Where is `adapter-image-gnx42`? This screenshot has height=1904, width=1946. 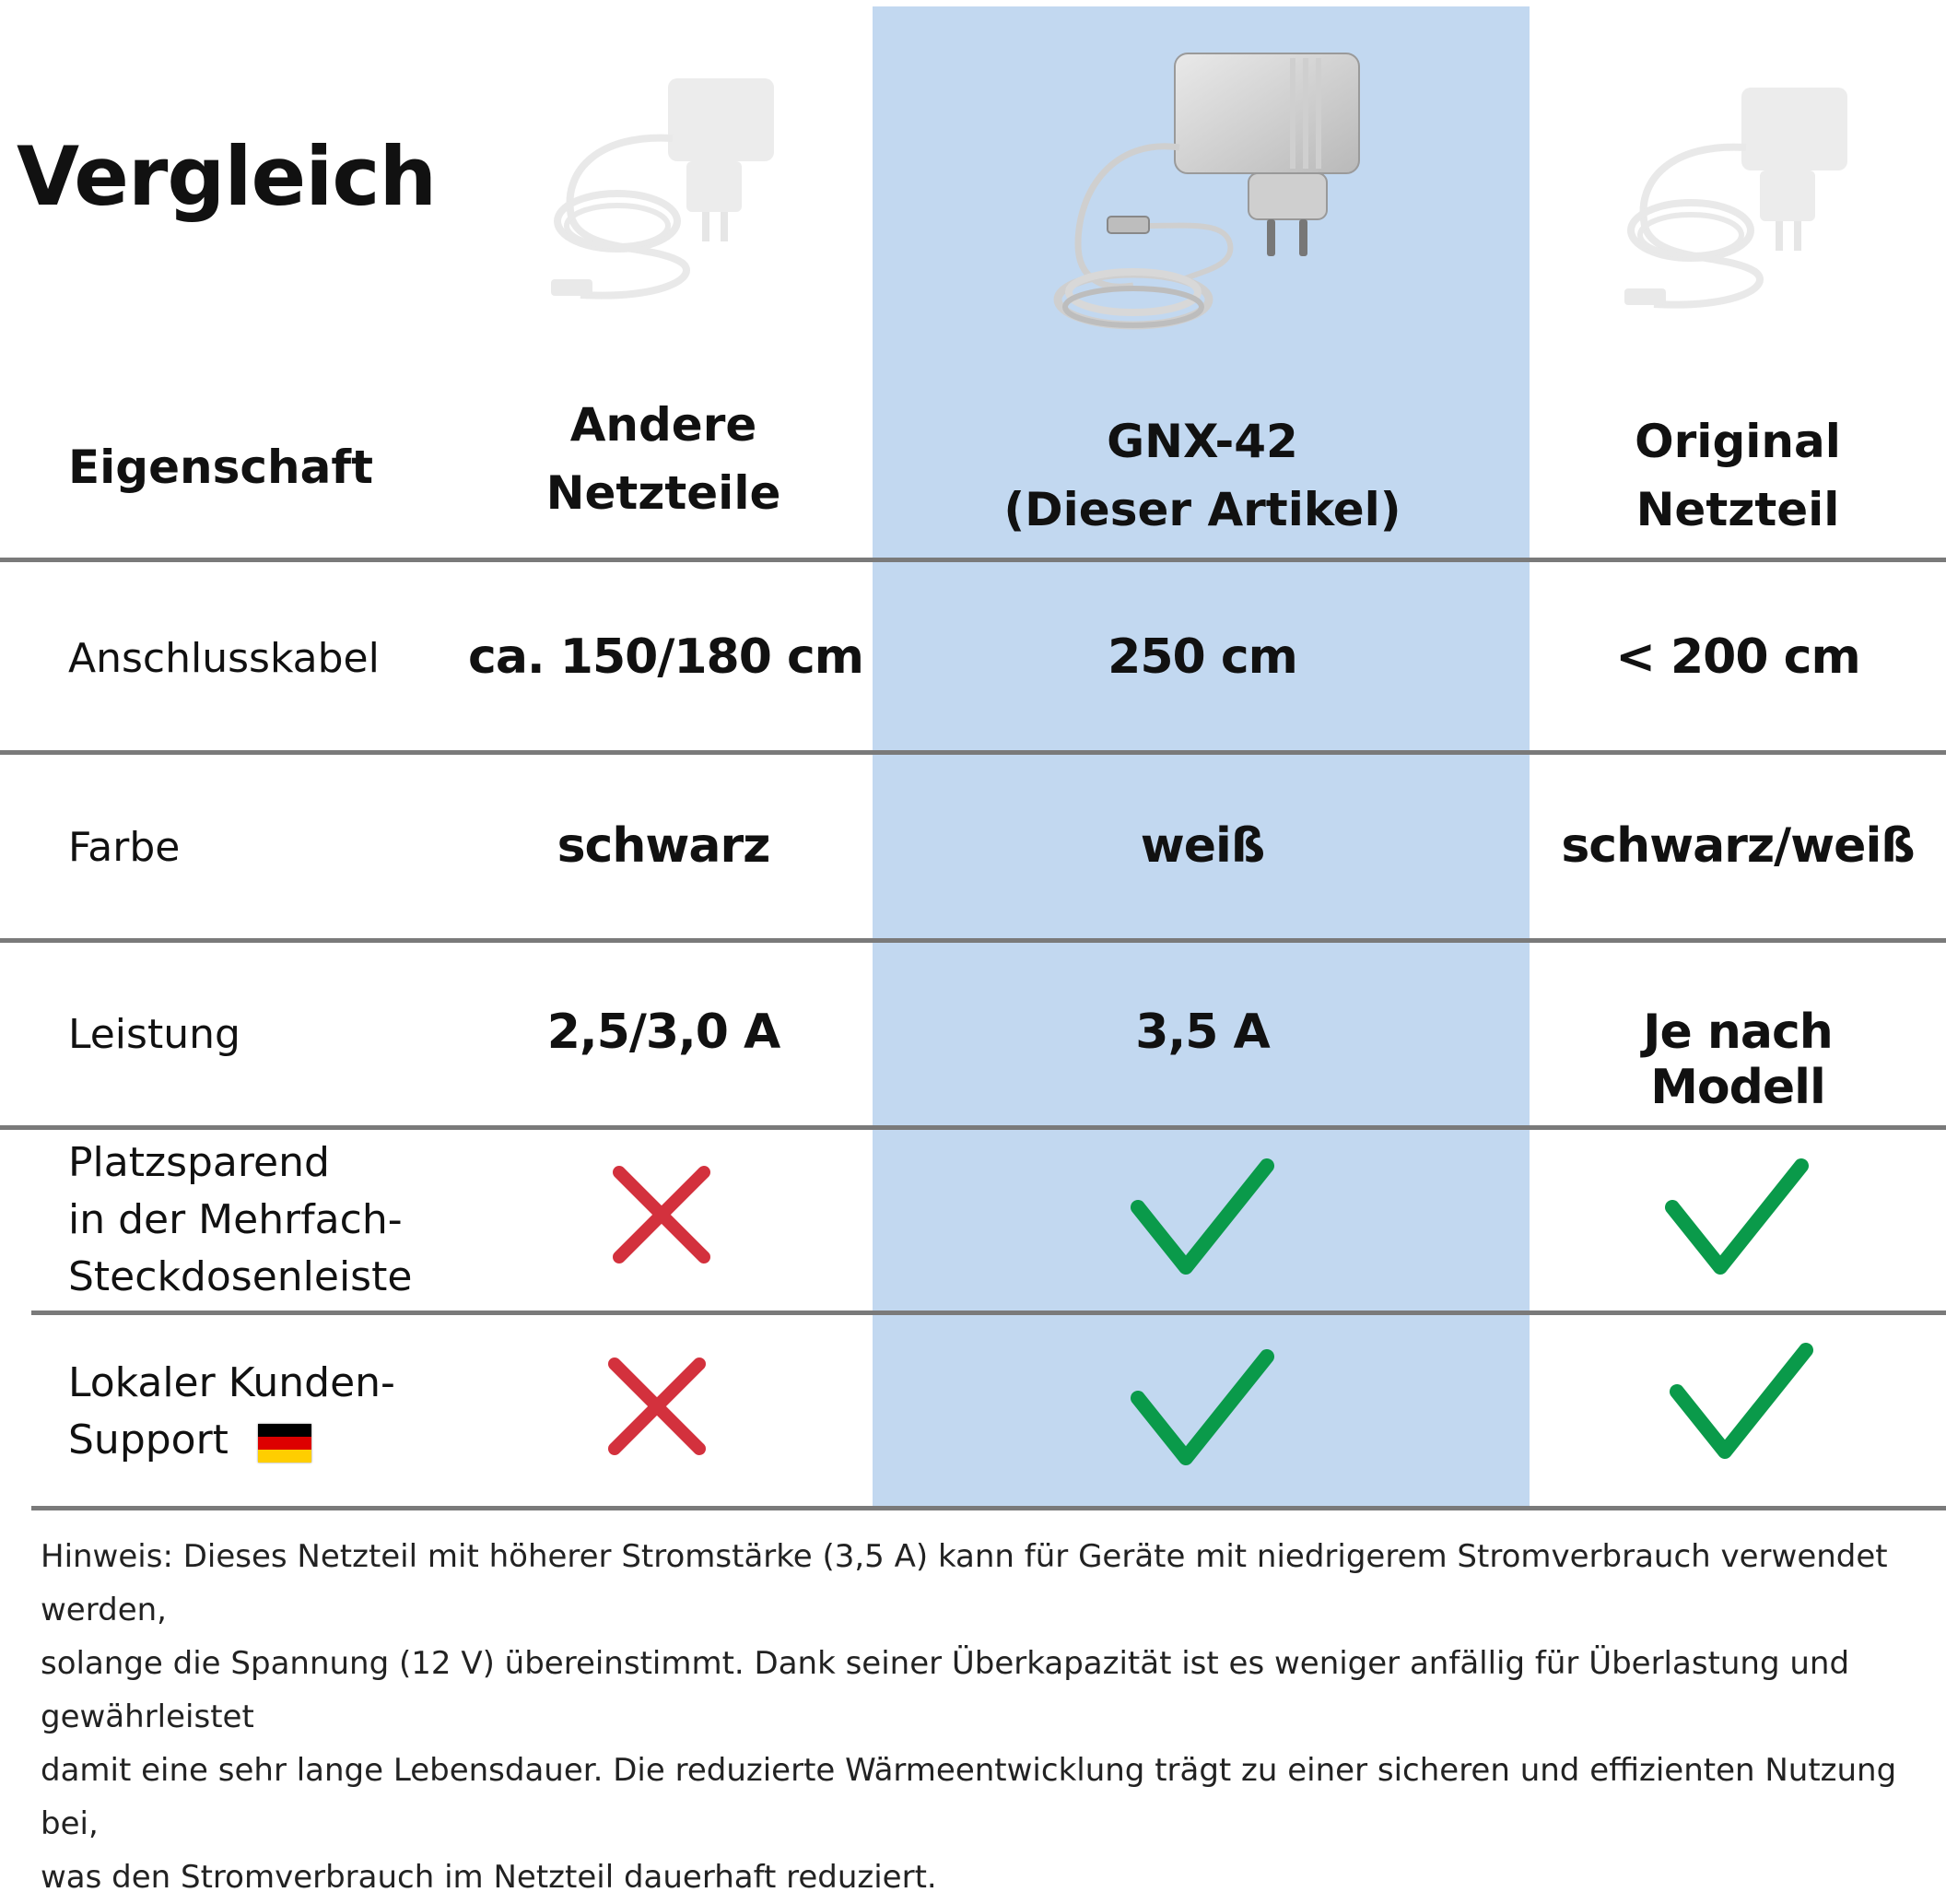 adapter-image-gnx42 is located at coordinates (1207, 200).